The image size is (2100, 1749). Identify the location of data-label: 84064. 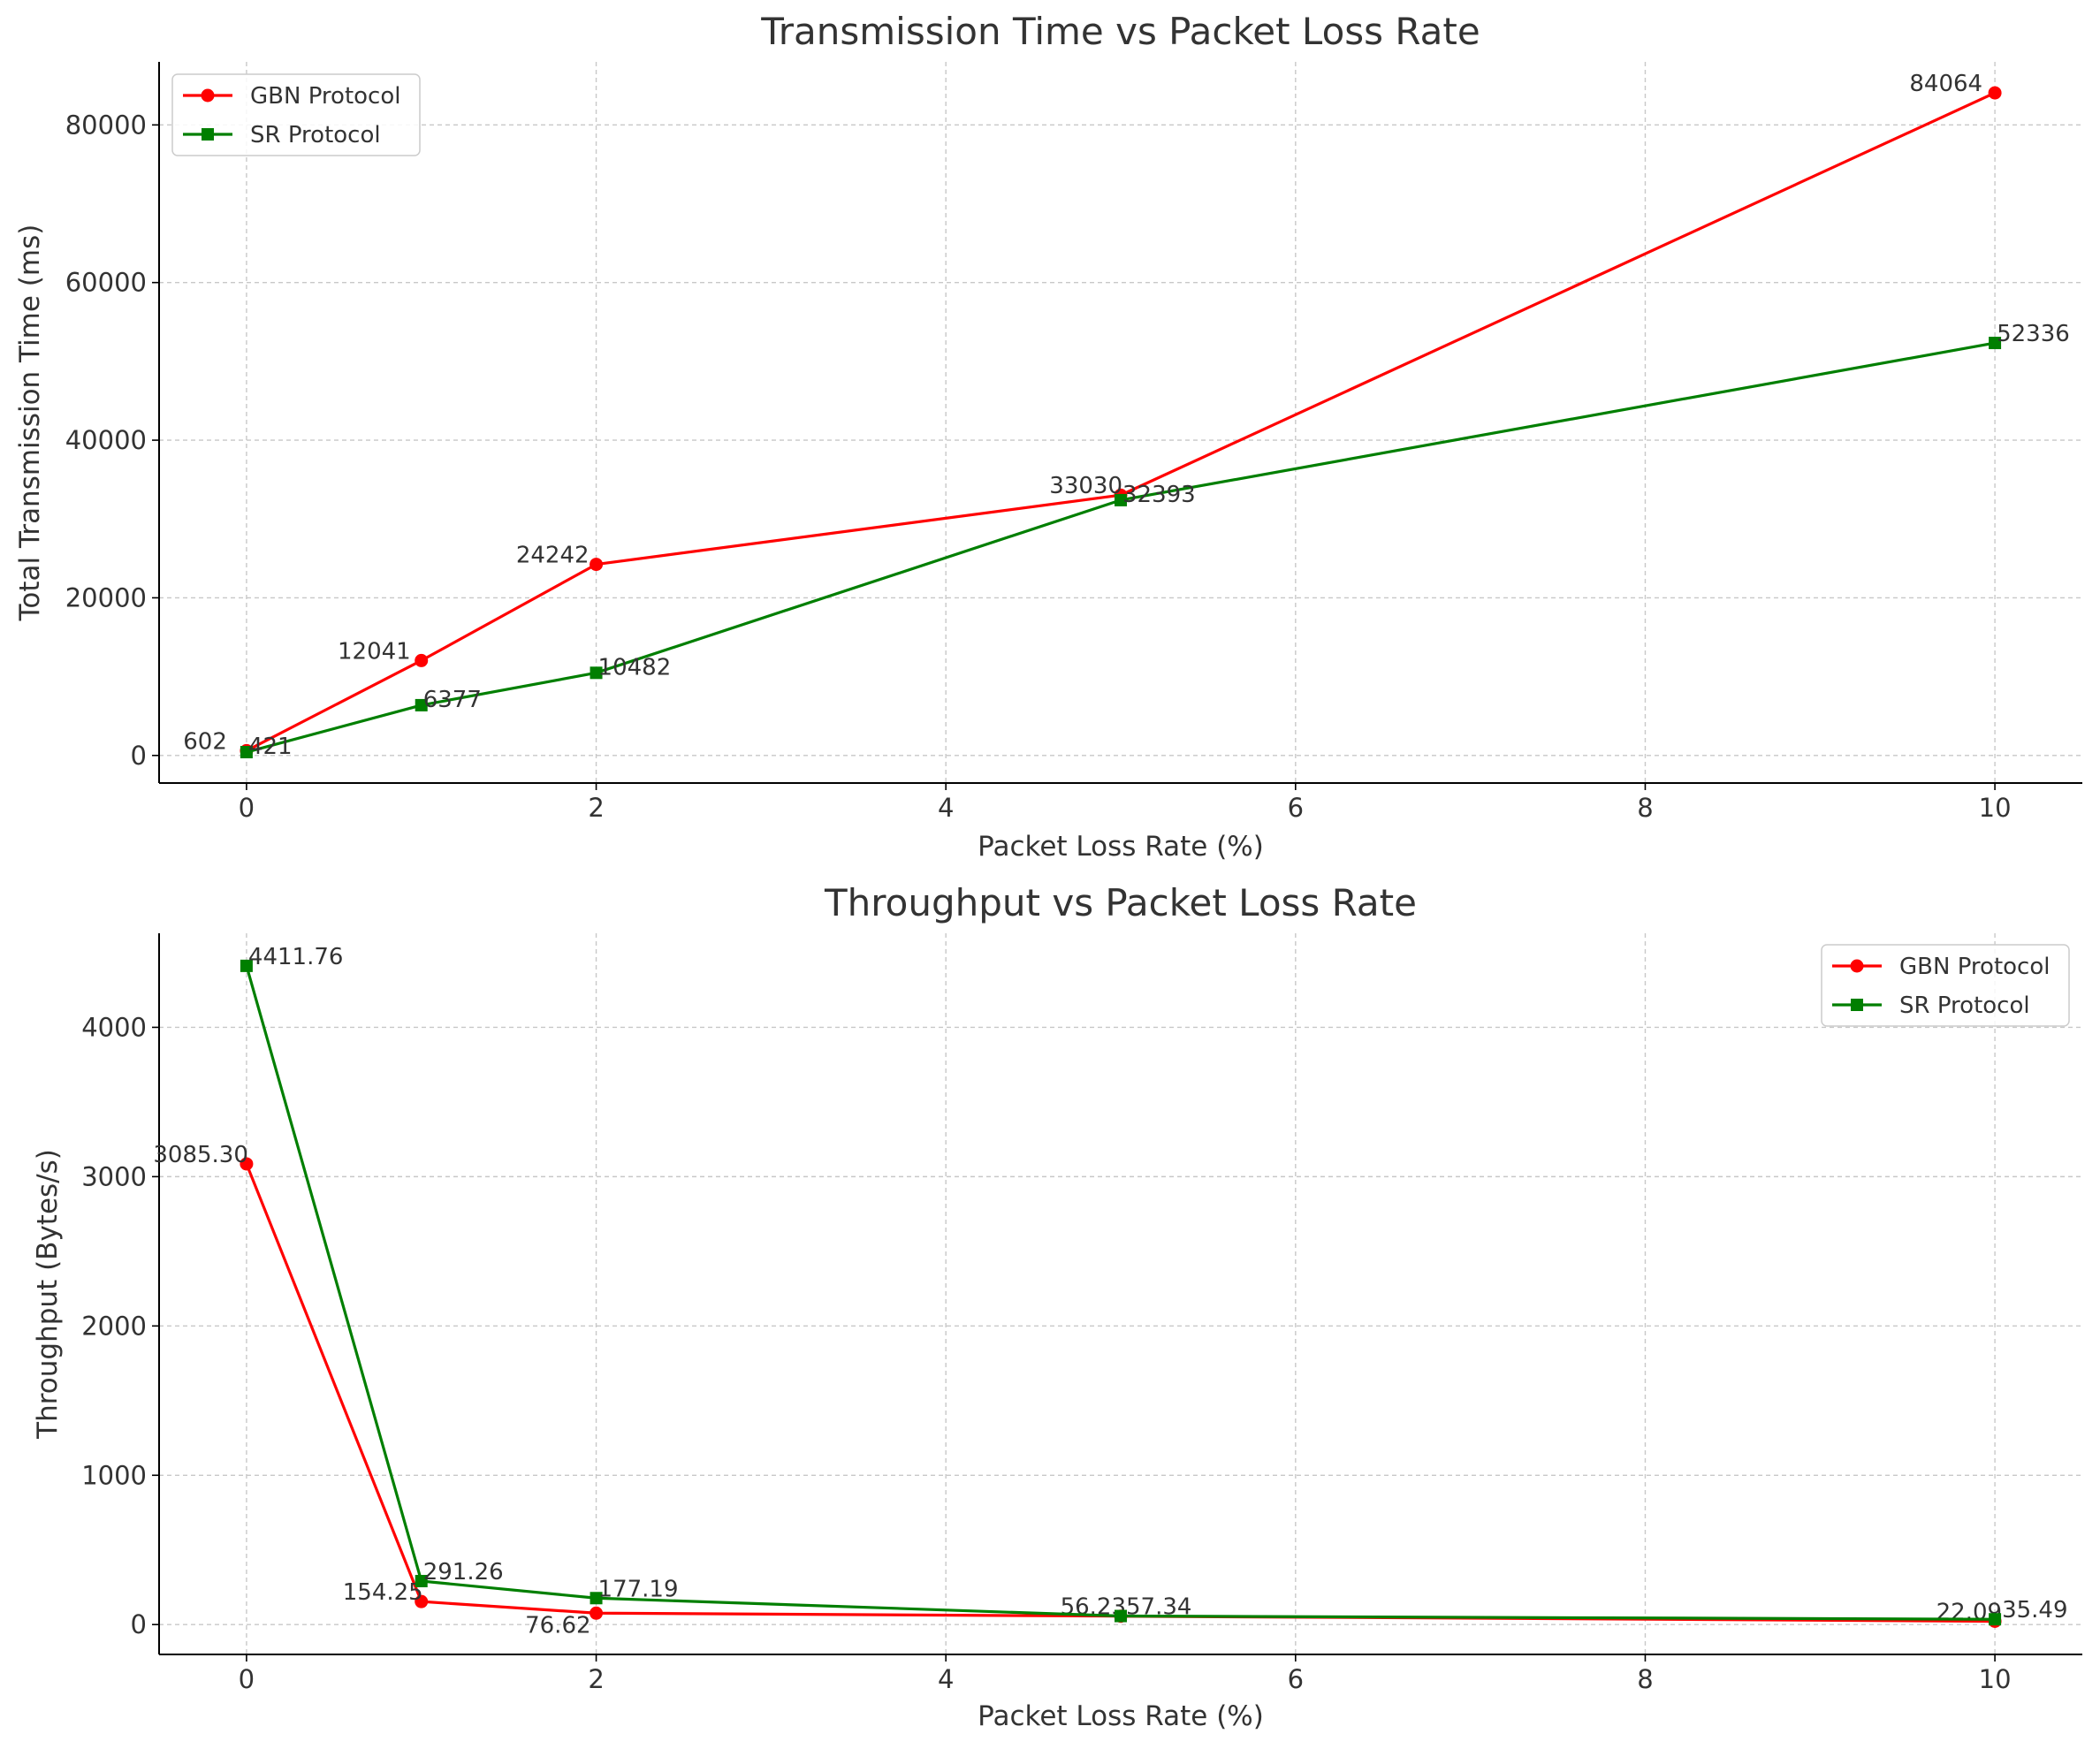
(1946, 84).